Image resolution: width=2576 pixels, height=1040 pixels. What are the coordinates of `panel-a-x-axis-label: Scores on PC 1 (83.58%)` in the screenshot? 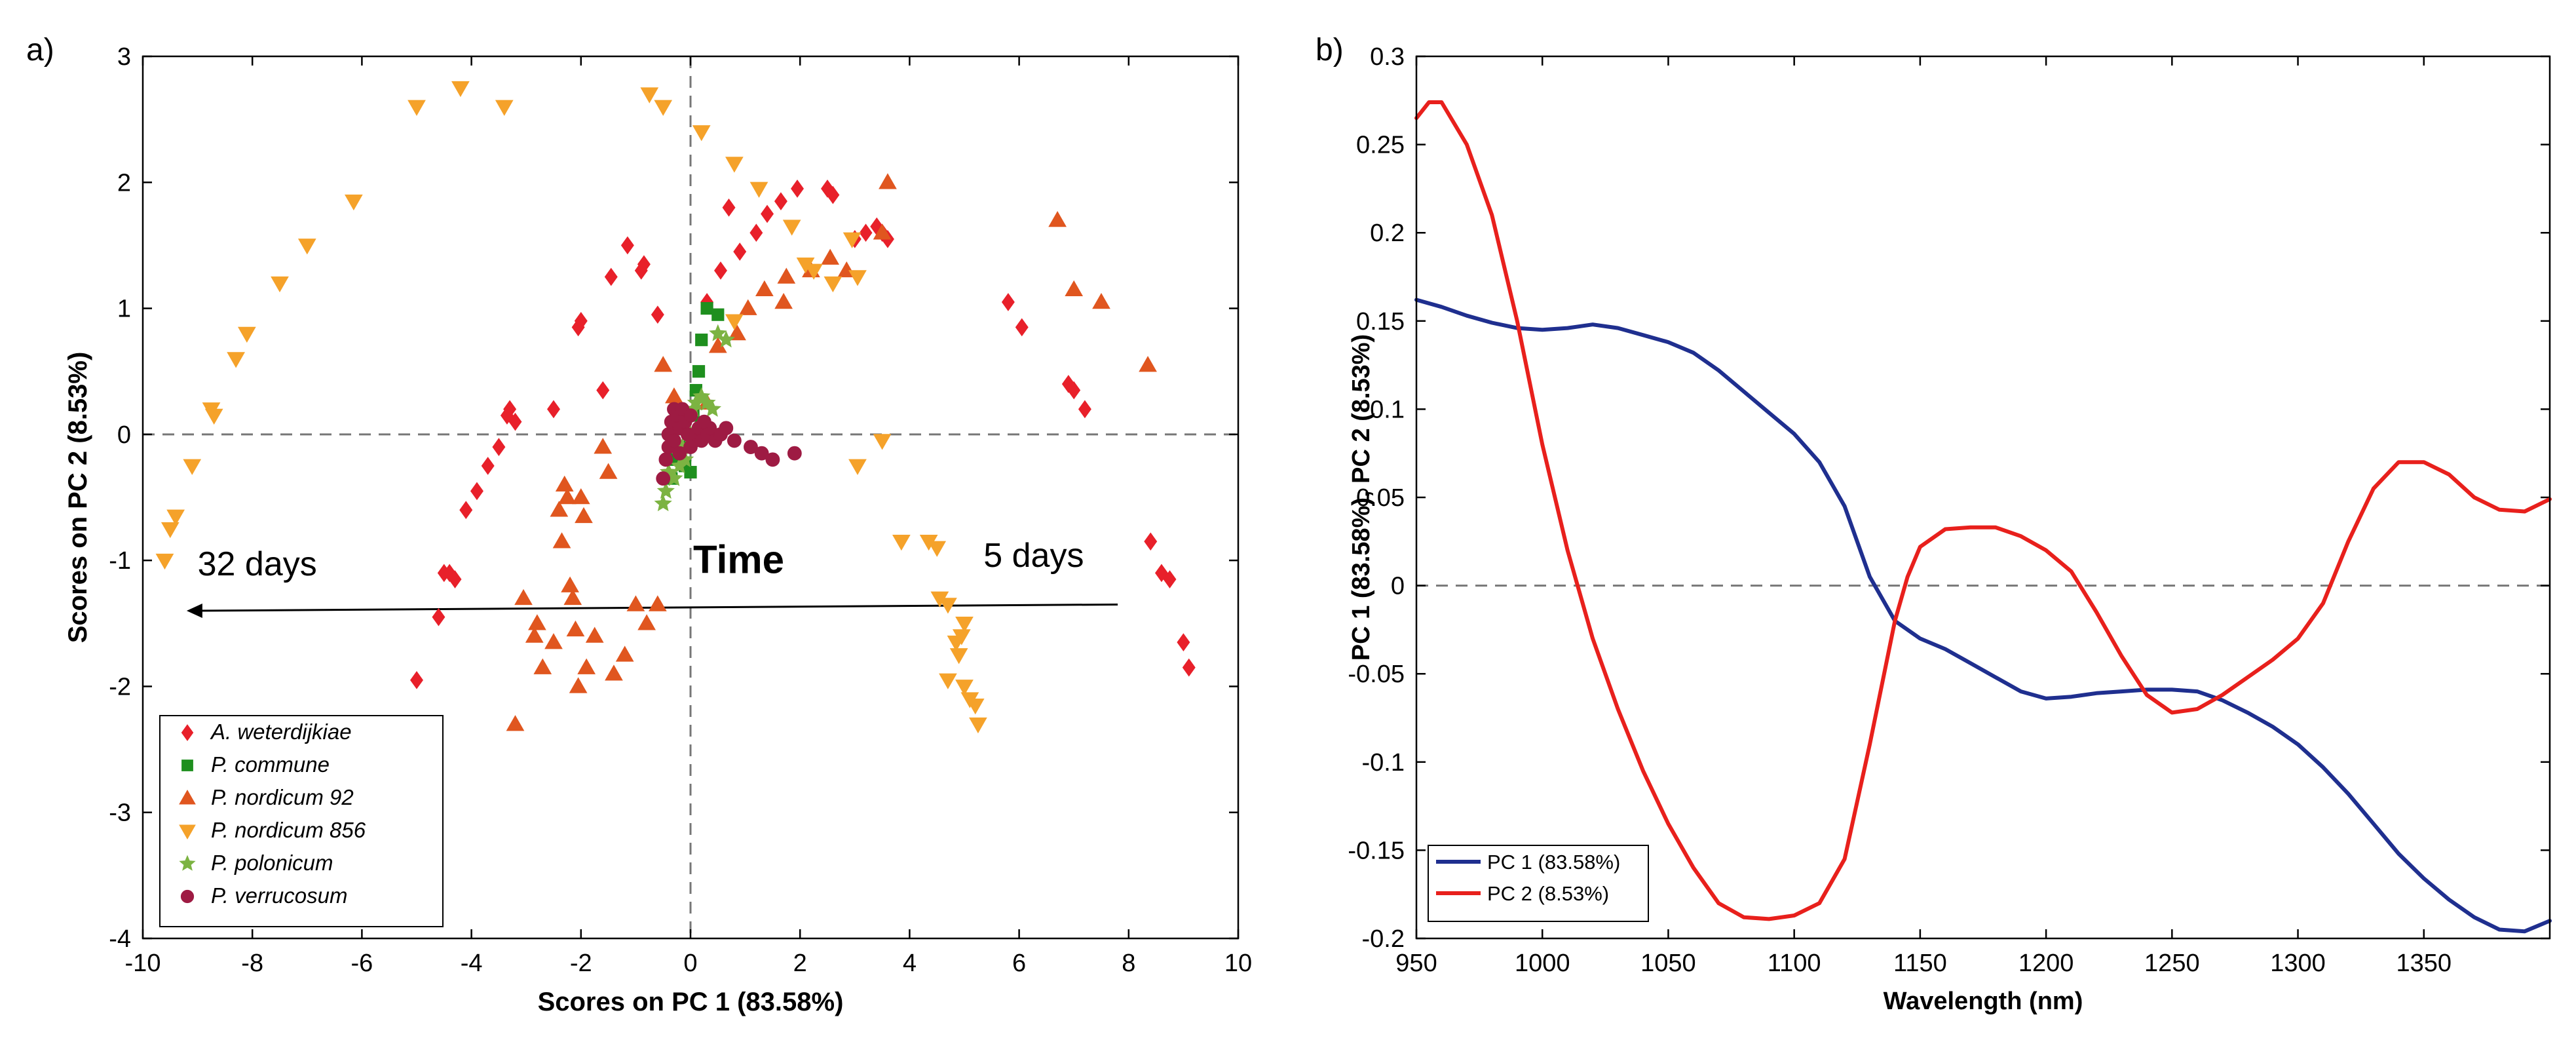 It's located at (691, 1002).